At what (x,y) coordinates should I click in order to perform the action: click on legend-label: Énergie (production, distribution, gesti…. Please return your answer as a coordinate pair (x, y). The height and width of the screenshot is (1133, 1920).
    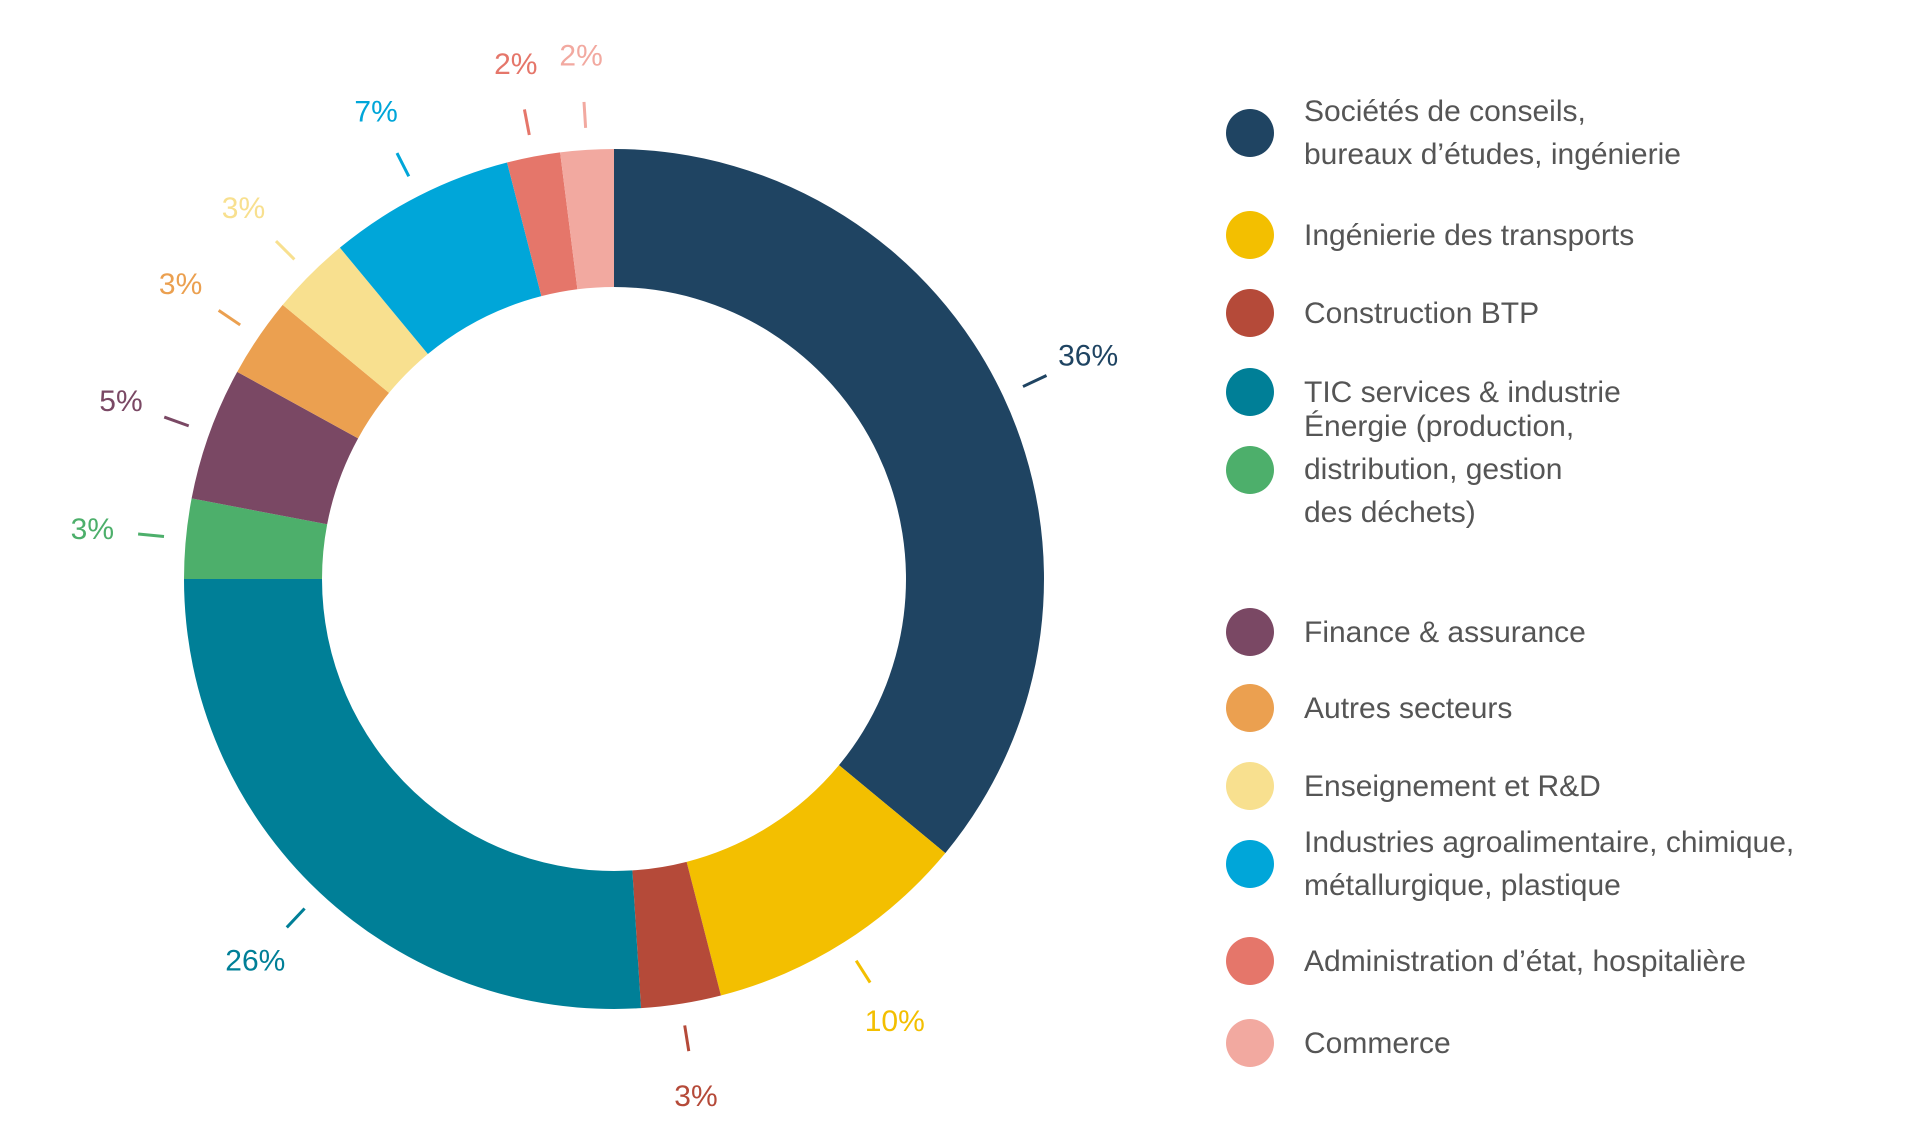
    Looking at the image, I should click on (1439, 469).